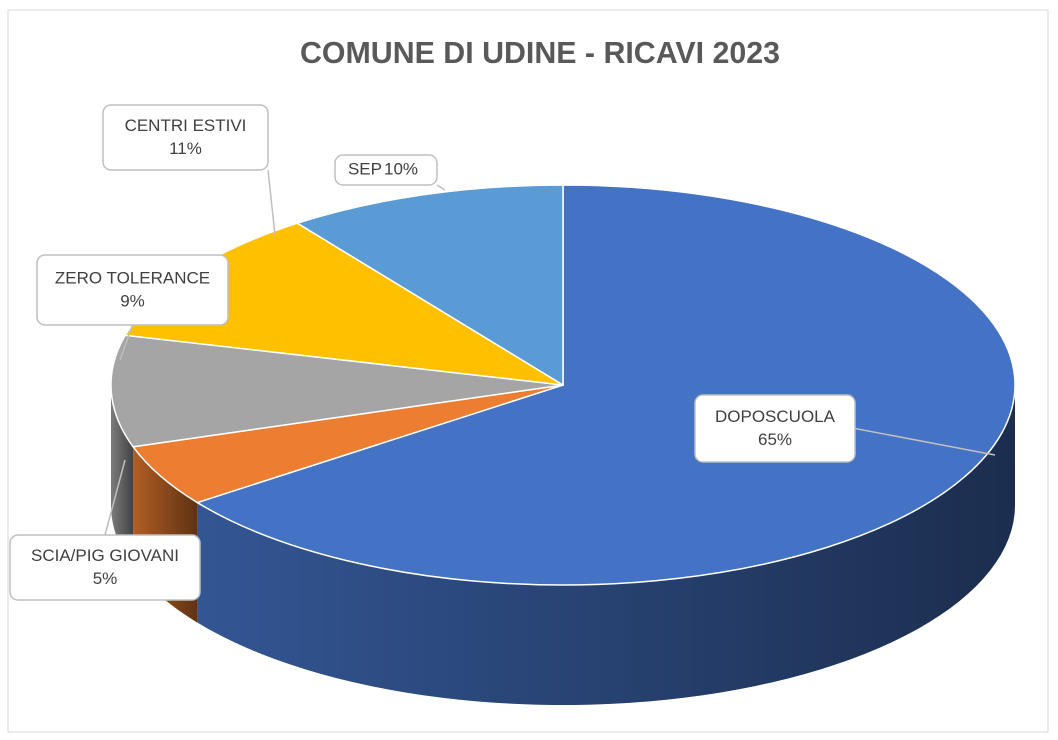 This screenshot has height=740, width=1058. What do you see at coordinates (775, 416) in the screenshot?
I see `label-category: DOPOSCUOLA` at bounding box center [775, 416].